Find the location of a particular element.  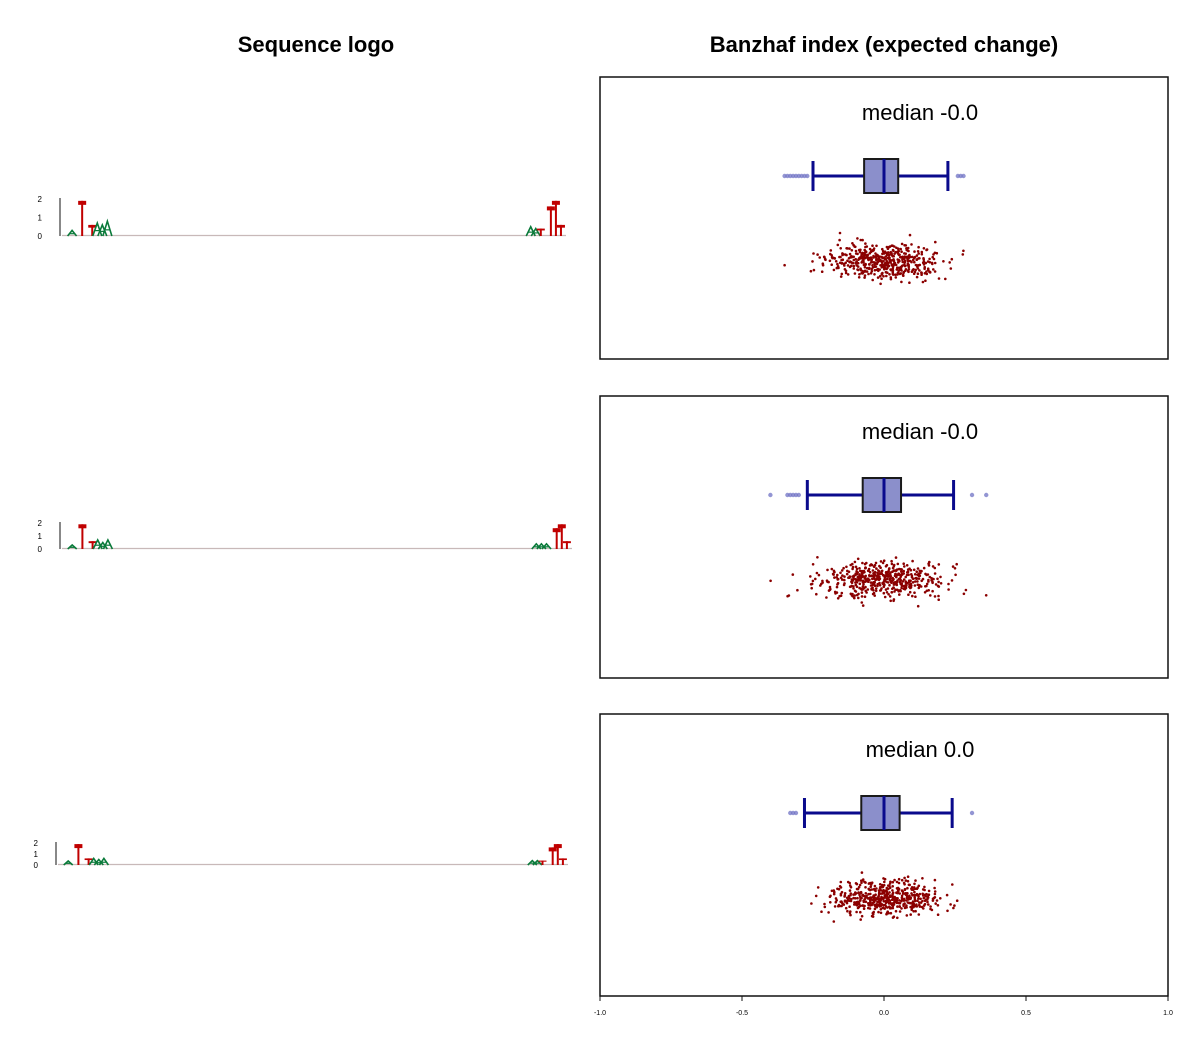

boxplot-panel-1: median -0.0 is located at coordinates (884, 218).